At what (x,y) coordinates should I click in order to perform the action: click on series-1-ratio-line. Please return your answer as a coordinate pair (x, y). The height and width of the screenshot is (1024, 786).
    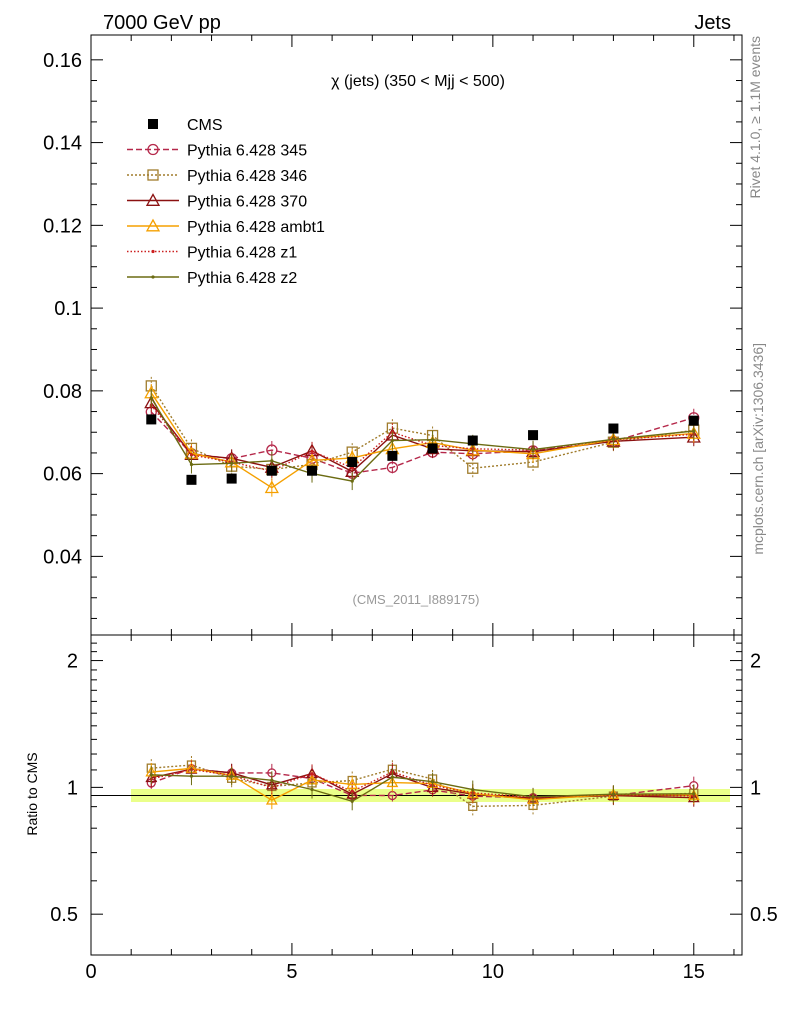
    Looking at the image, I should click on (422, 786).